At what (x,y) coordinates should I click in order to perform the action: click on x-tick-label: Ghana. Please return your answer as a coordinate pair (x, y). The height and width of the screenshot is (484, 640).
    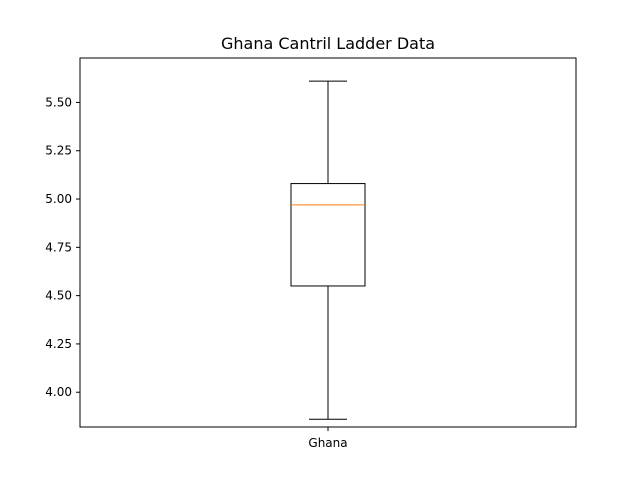
    Looking at the image, I should click on (327, 443).